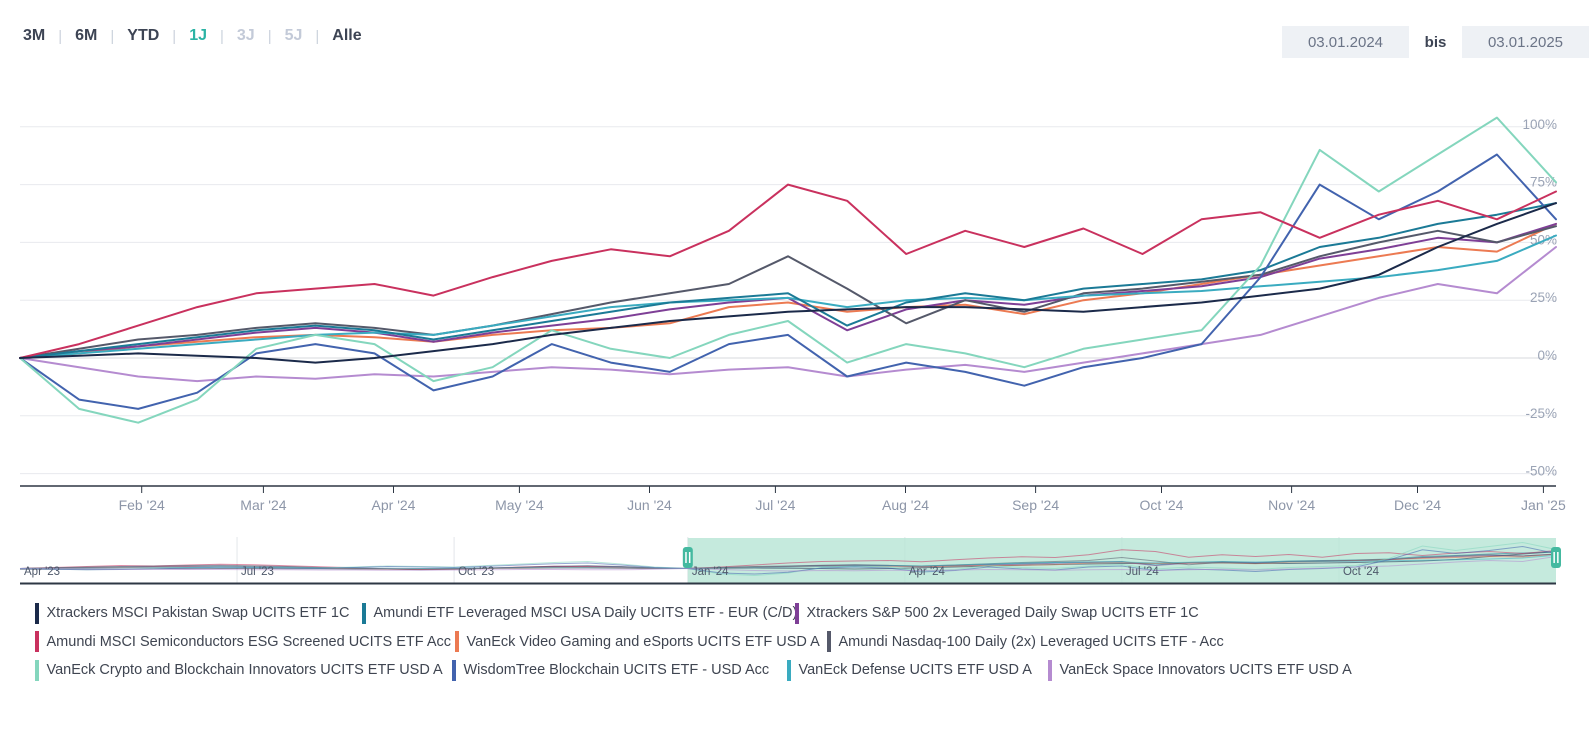  Describe the element at coordinates (143, 35) in the screenshot. I see `range-button-ytd: YTD` at that location.